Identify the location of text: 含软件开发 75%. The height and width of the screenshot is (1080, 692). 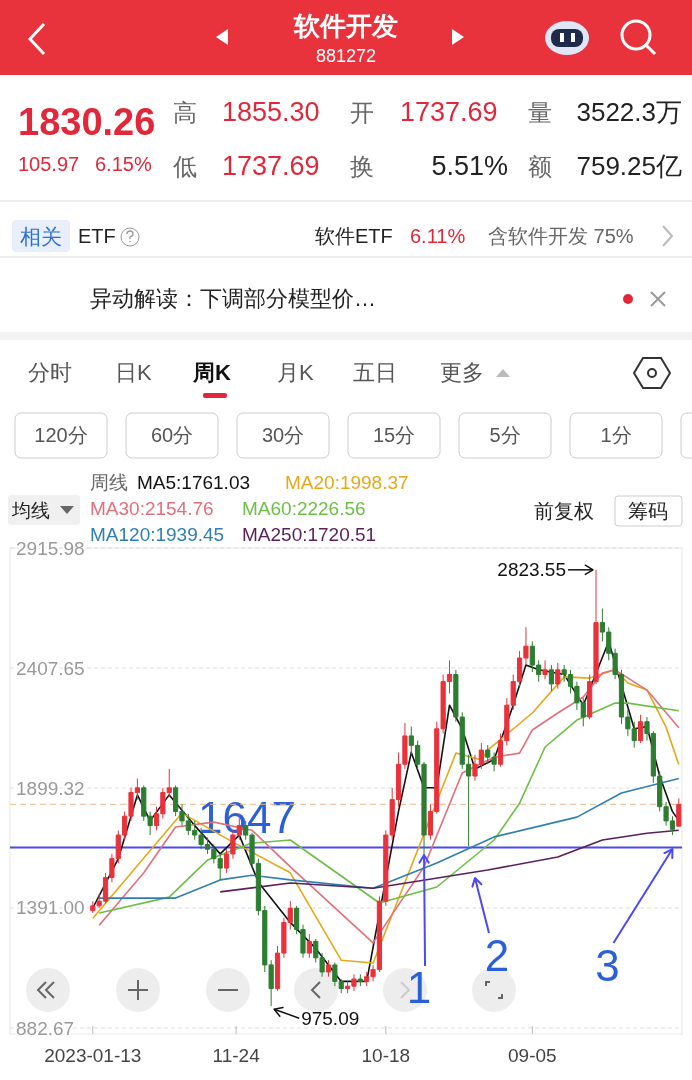
(561, 236).